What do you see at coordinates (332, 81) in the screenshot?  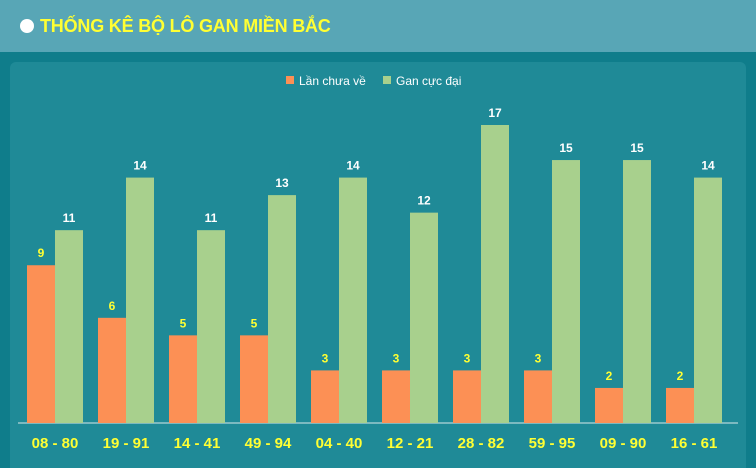 I see `legend-label-series-1: Lần chưa về` at bounding box center [332, 81].